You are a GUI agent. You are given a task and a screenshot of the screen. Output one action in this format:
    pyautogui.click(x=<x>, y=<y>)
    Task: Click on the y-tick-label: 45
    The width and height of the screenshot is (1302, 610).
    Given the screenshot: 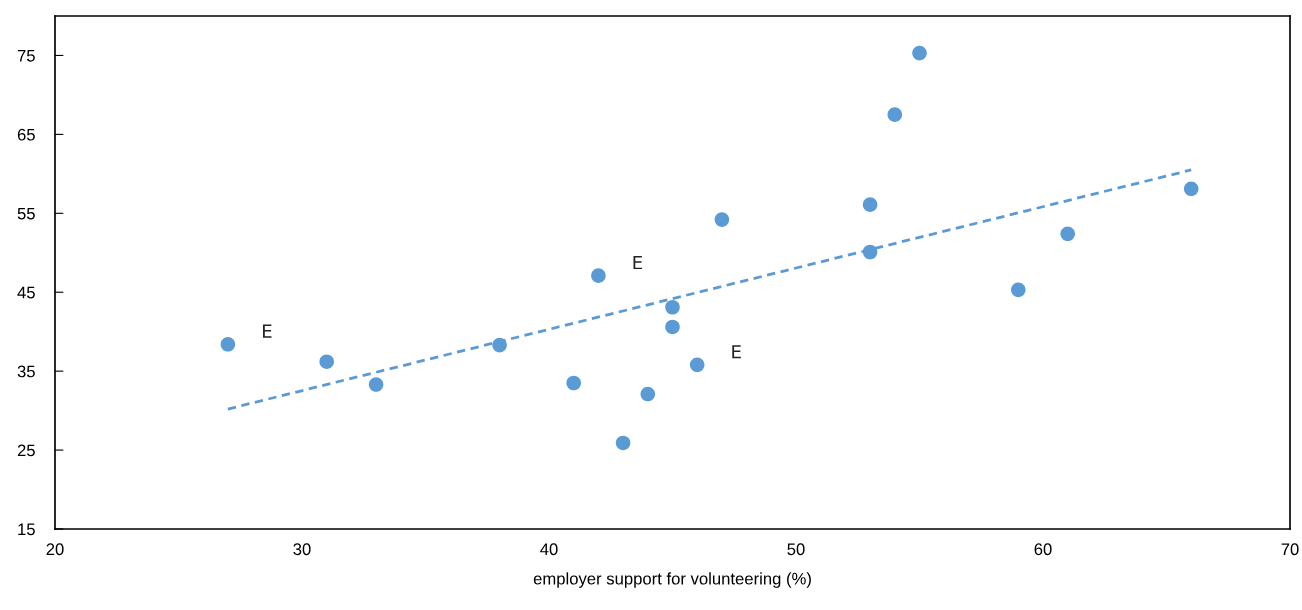 What is the action you would take?
    pyautogui.click(x=26, y=292)
    